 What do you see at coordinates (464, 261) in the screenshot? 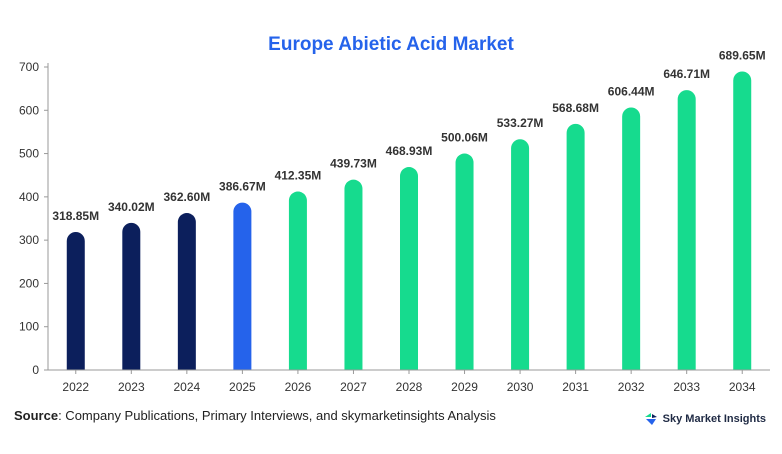
I see `bar-2029` at bounding box center [464, 261].